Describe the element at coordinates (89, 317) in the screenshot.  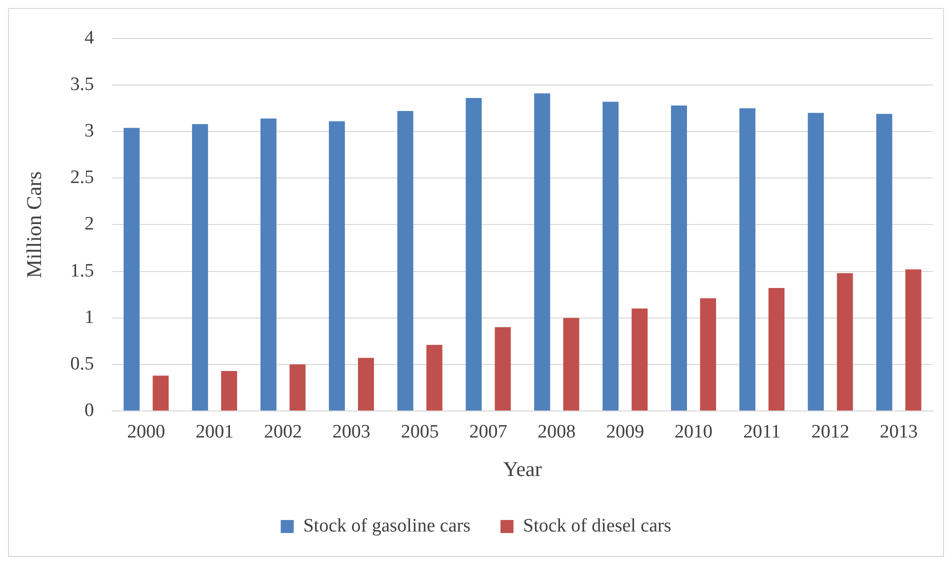
I see `y-tick-label: 1` at that location.